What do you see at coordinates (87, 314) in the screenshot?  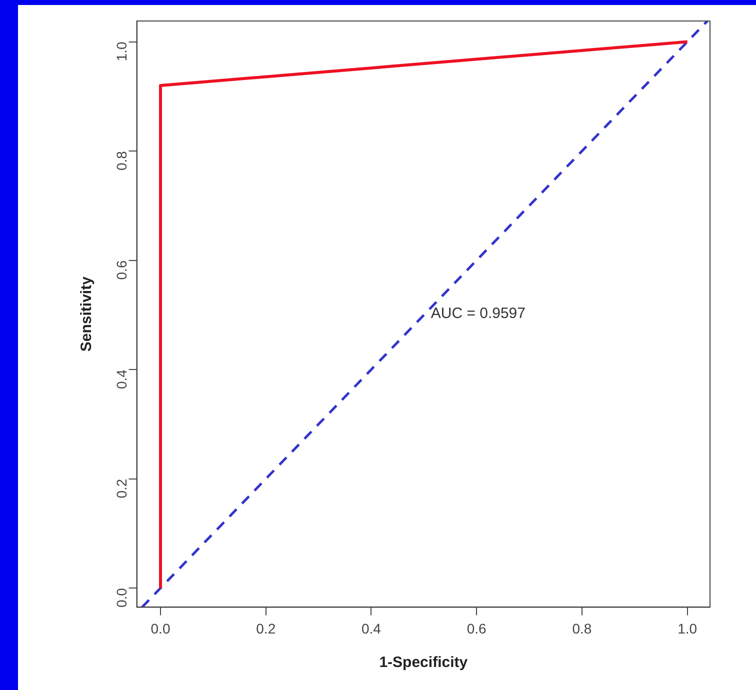 I see `y-axis-title: Sensitivity` at bounding box center [87, 314].